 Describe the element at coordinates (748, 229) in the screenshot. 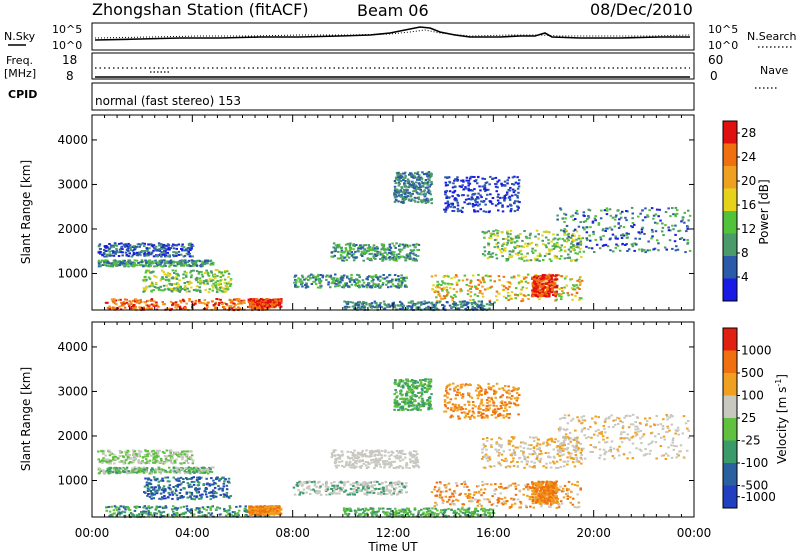

I see `colorbar-tick-label: 12` at that location.